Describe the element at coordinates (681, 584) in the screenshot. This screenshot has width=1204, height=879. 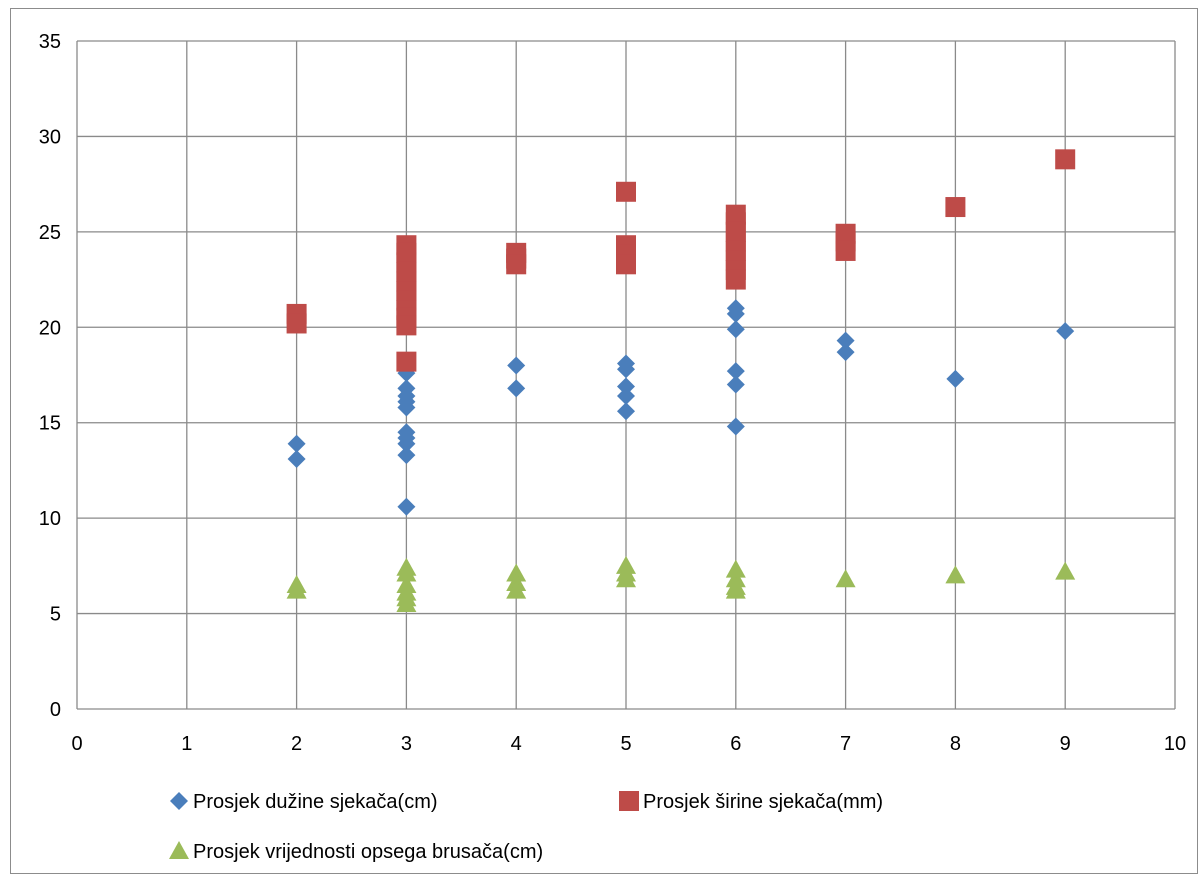
I see `series-triangle` at that location.